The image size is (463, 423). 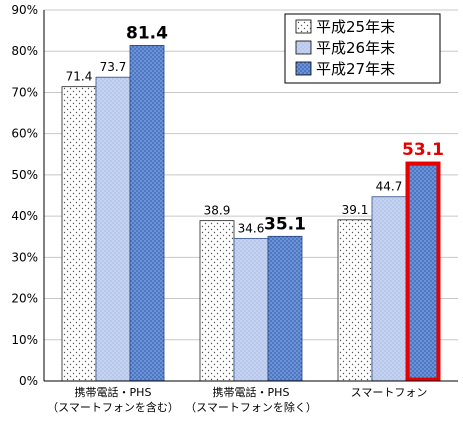 I want to click on value-label: 39.1, so click(x=355, y=210).